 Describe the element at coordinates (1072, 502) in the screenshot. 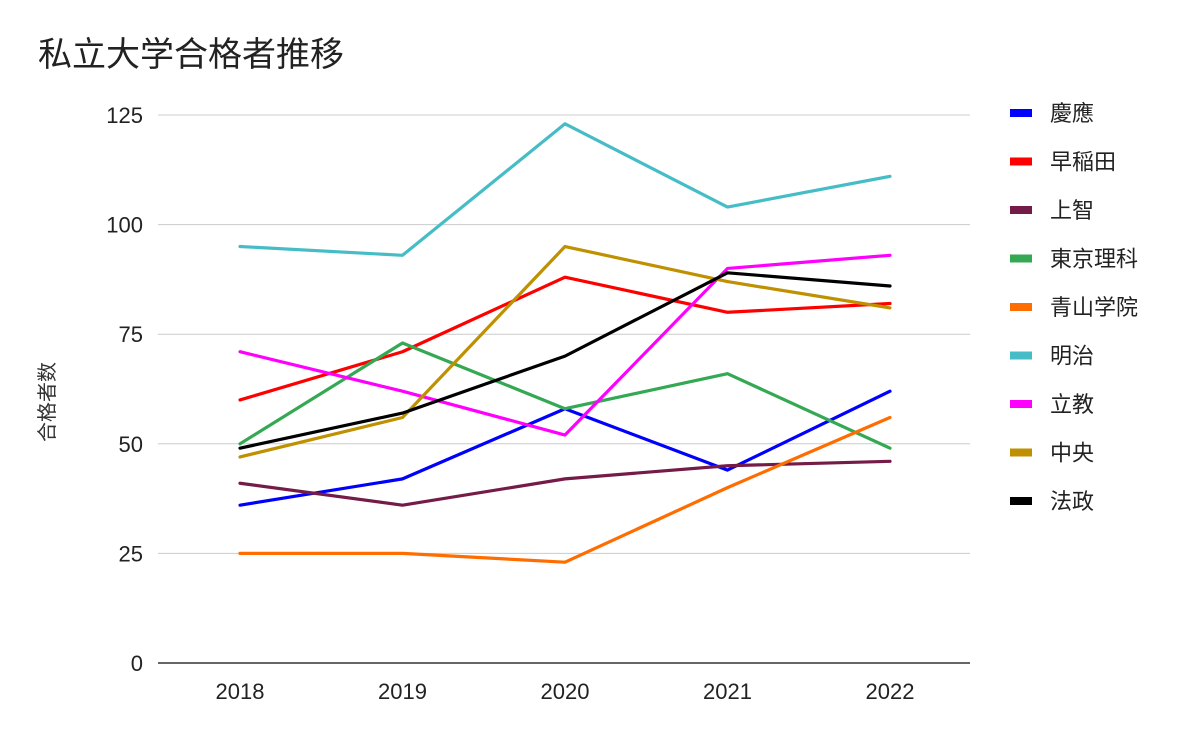

I see `legend-label: 法政` at that location.